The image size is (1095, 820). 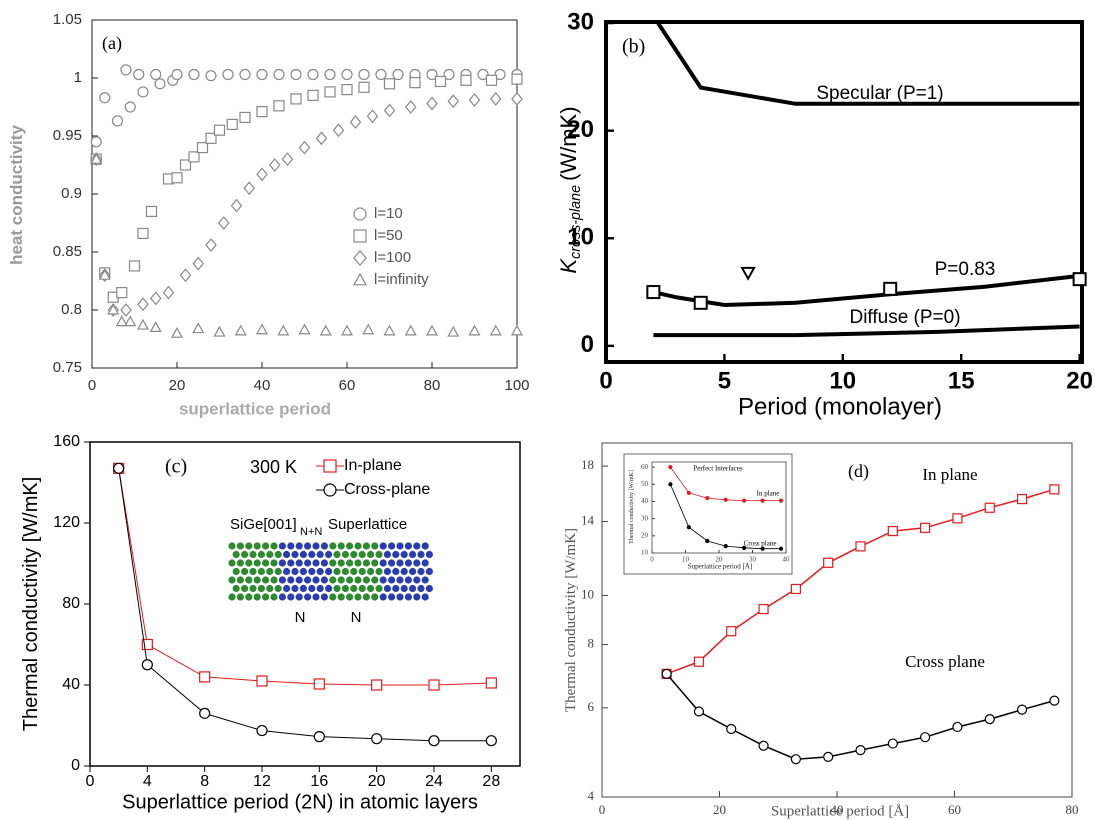 What do you see at coordinates (965, 269) in the screenshot?
I see `series-label: P=0.83` at bounding box center [965, 269].